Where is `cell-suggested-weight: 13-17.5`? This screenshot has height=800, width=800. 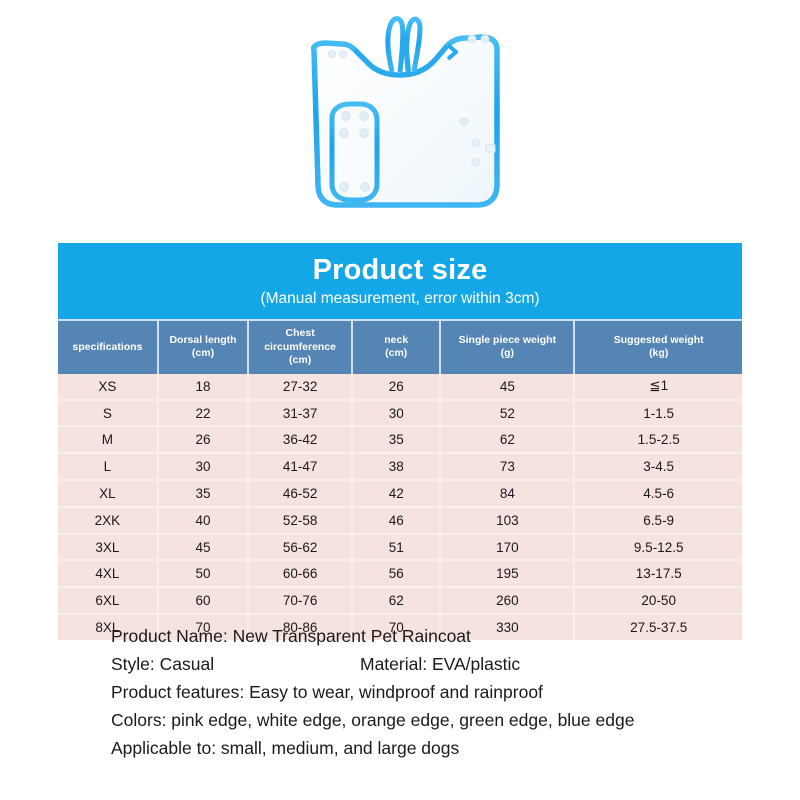 cell-suggested-weight: 13-17.5 is located at coordinates (657, 573).